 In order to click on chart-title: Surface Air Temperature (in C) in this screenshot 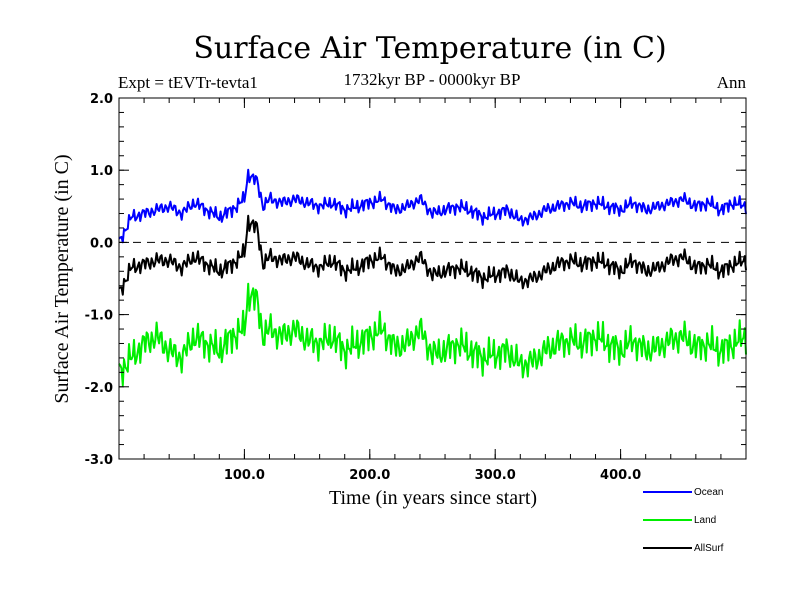, I will do `click(429, 48)`.